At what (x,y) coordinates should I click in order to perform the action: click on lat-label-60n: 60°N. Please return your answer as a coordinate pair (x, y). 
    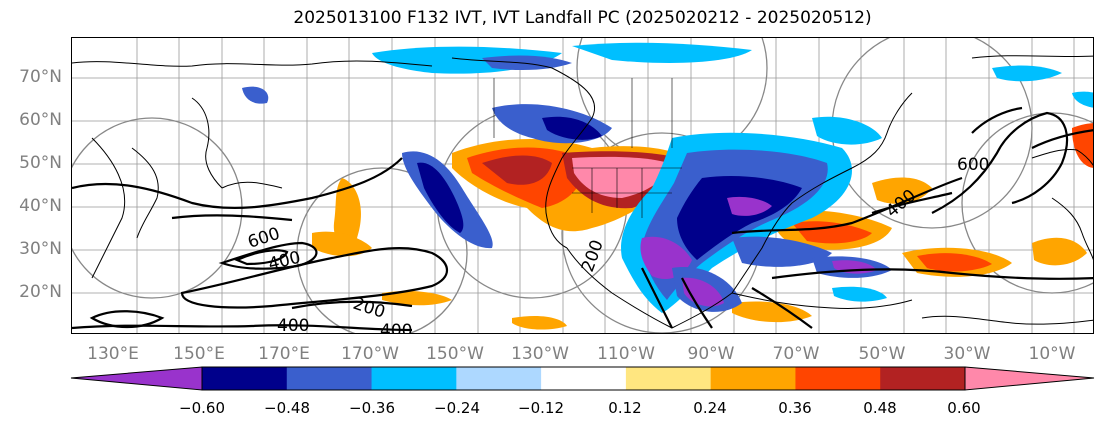
    Looking at the image, I should click on (40, 120).